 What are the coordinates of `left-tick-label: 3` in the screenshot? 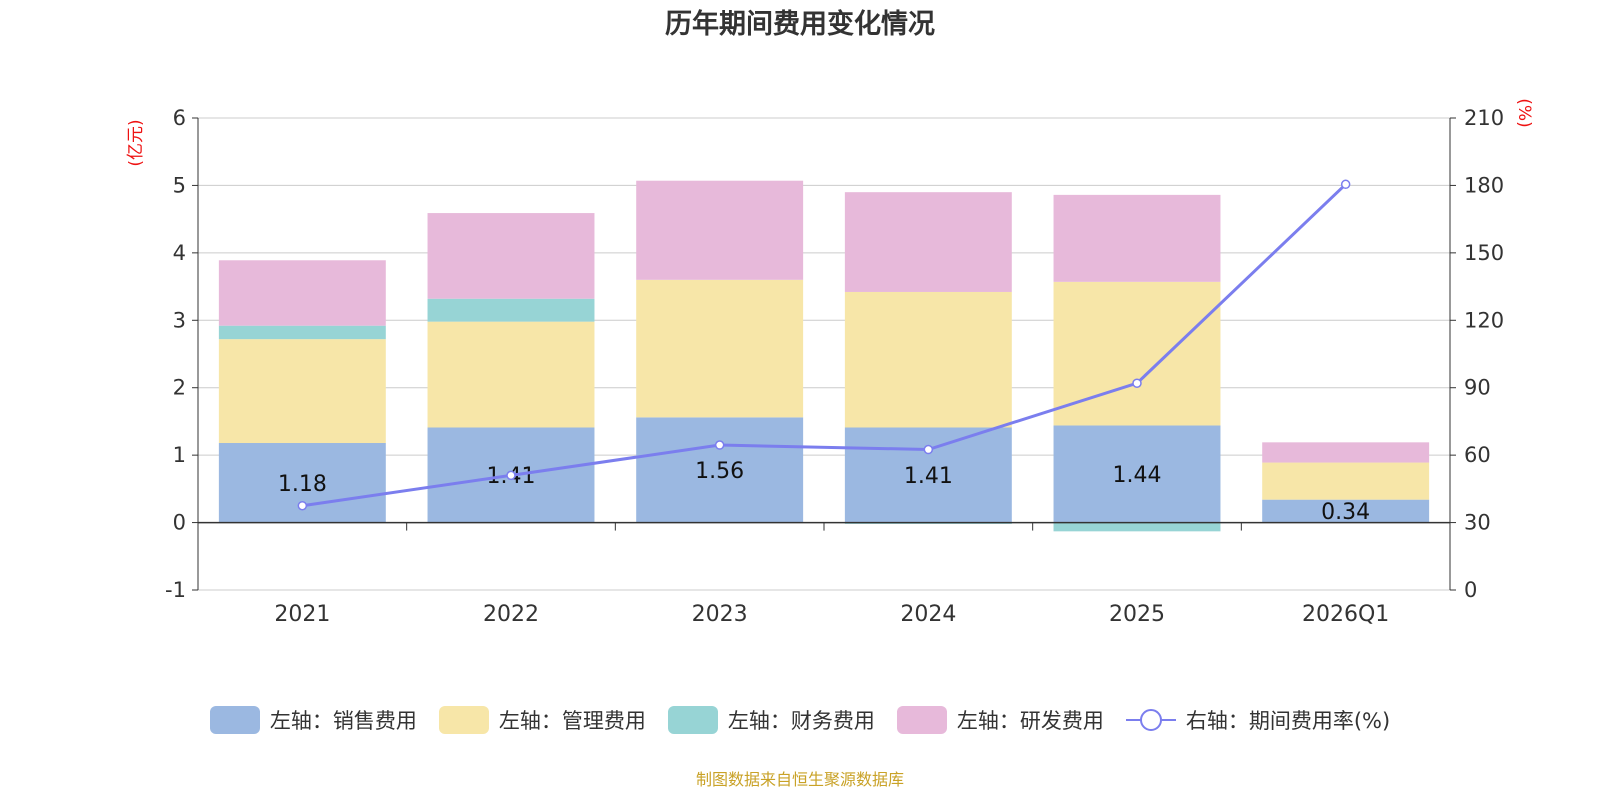 It's located at (179, 320).